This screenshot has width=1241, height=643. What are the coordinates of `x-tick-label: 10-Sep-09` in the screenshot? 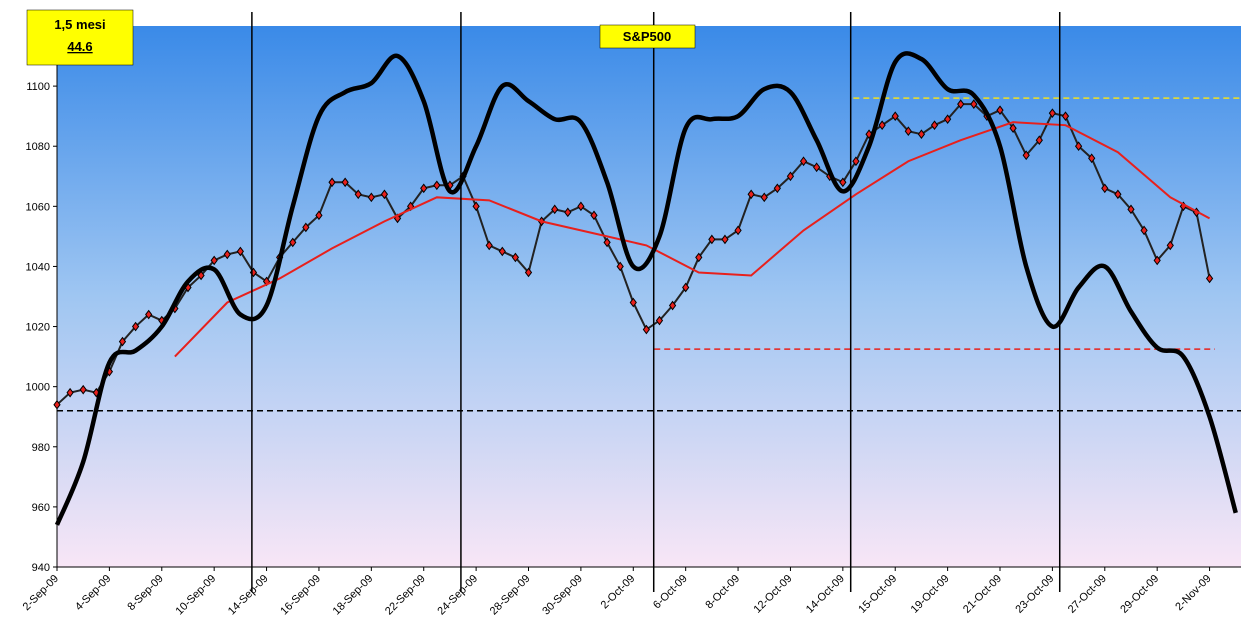 It's located at (195, 595).